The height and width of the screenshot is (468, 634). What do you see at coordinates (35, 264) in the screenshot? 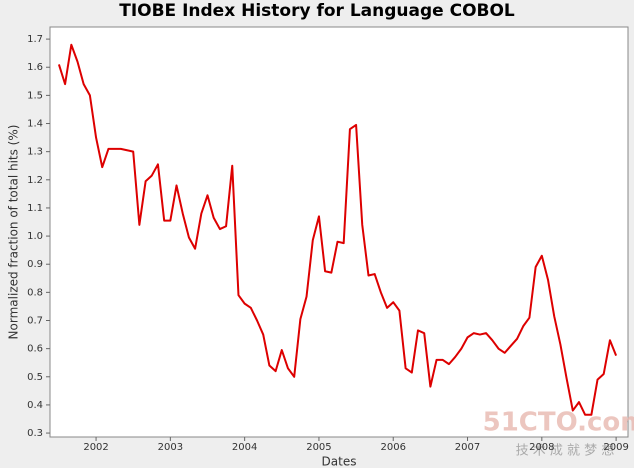
I see `y-tick-label: 0.9` at bounding box center [35, 264].